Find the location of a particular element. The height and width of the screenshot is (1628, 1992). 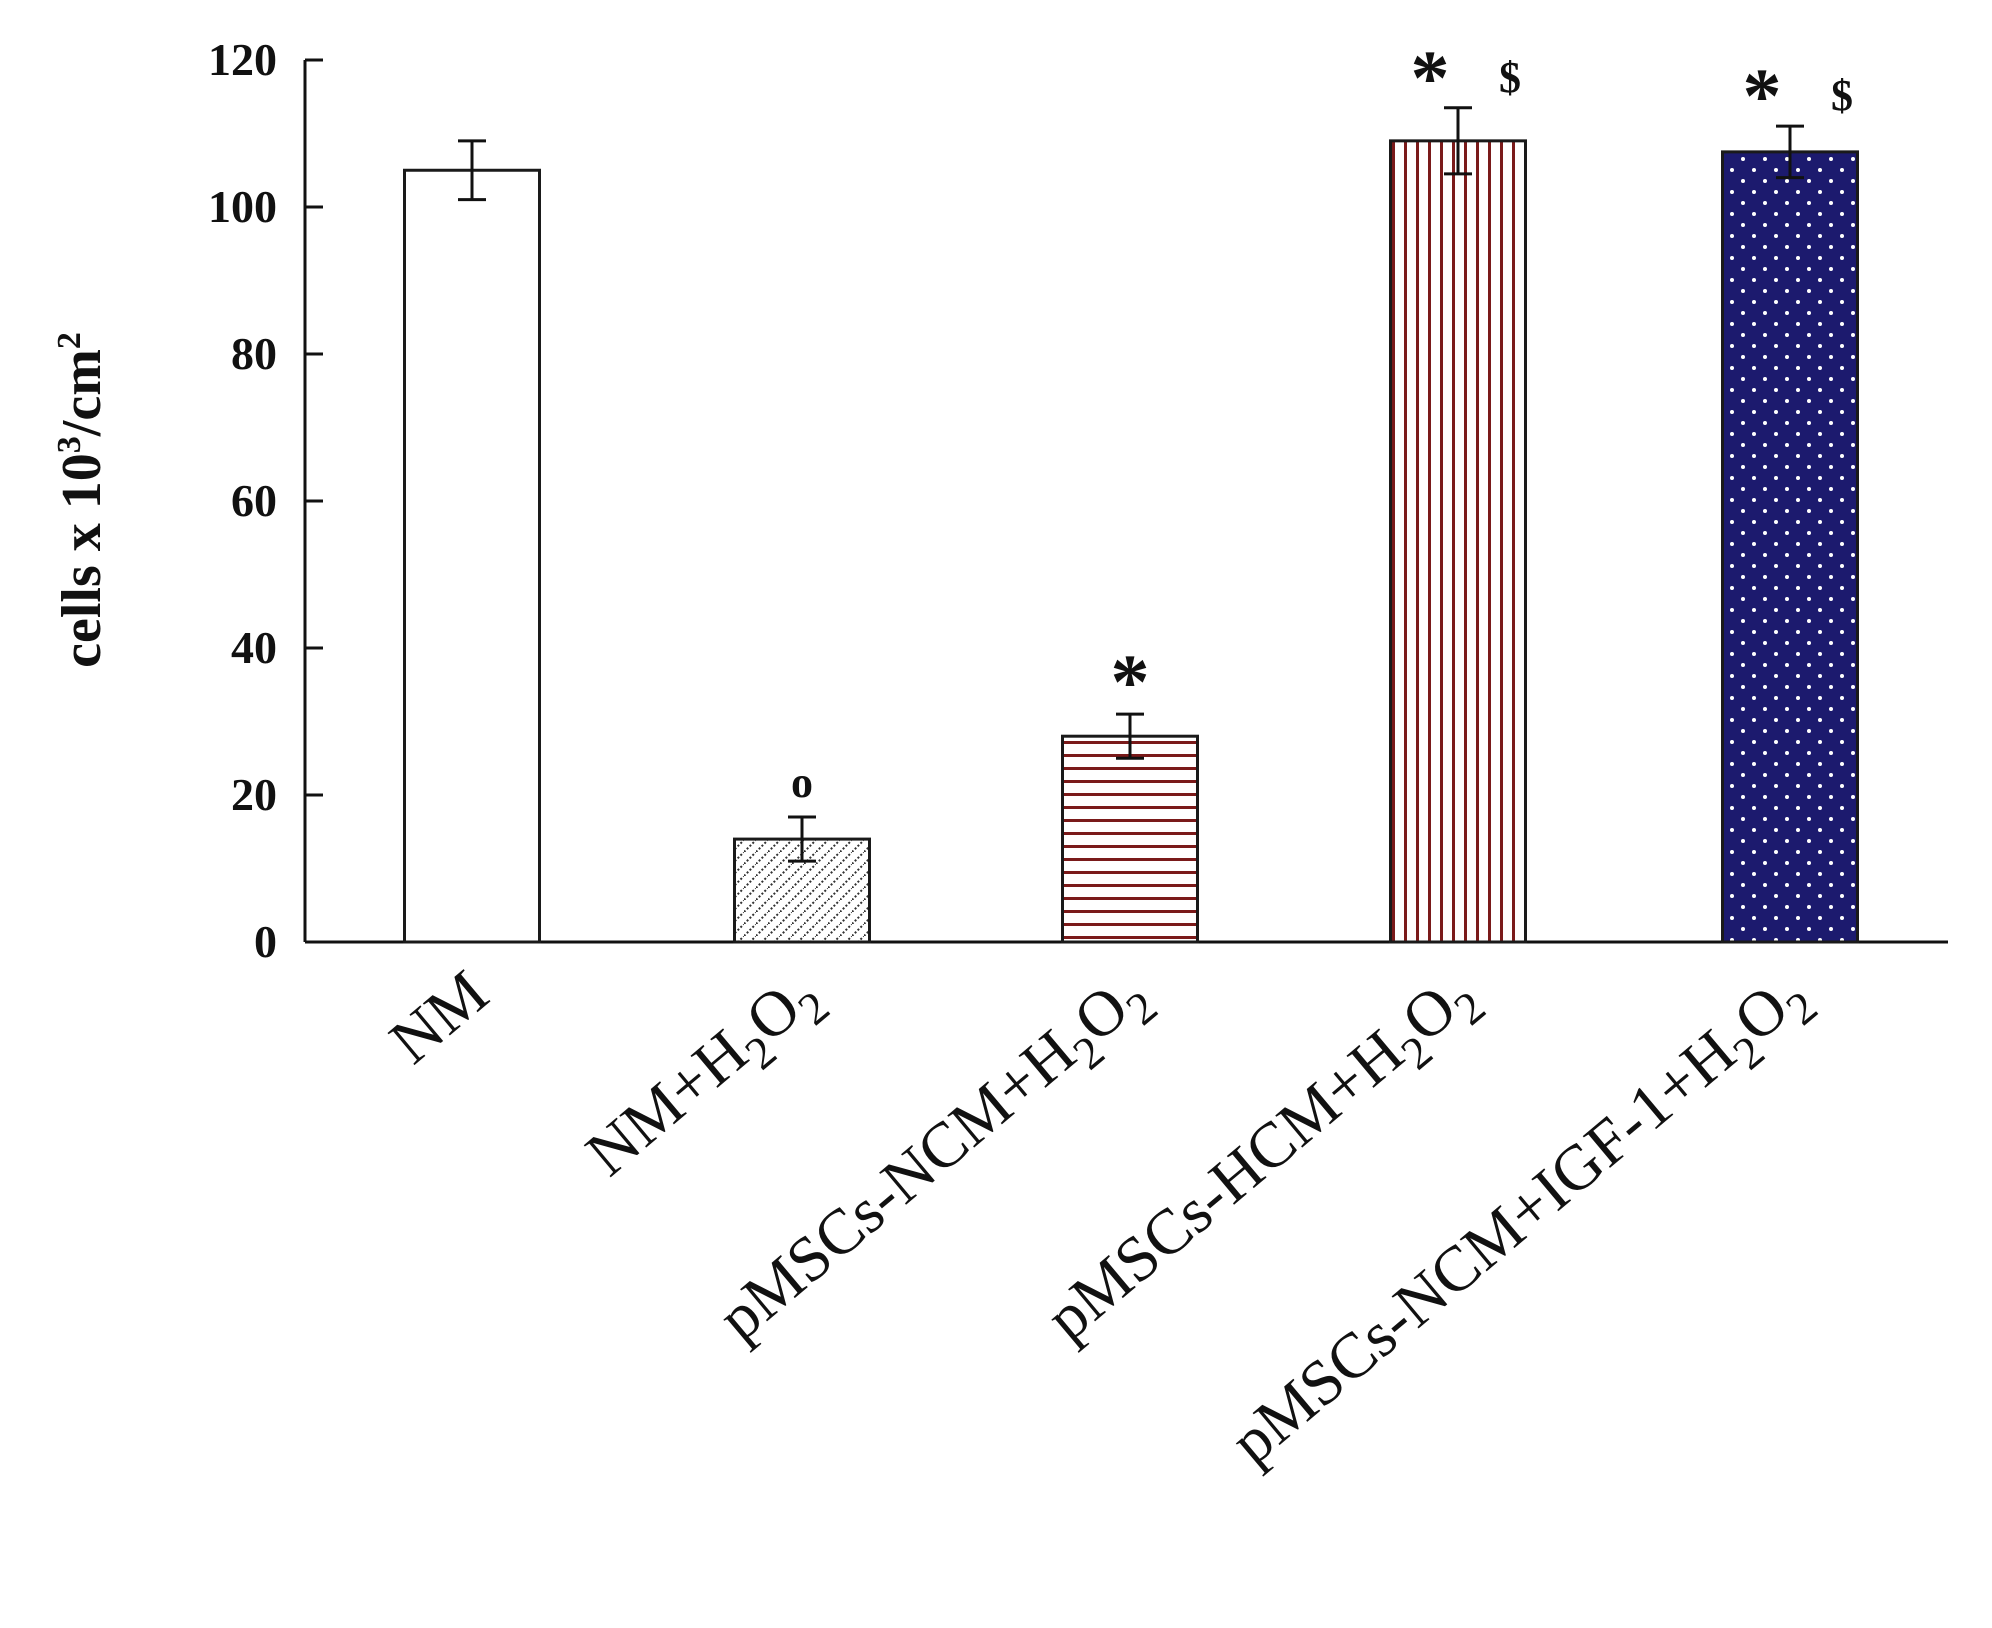

y-tick-label: 40 is located at coordinates (254, 647).